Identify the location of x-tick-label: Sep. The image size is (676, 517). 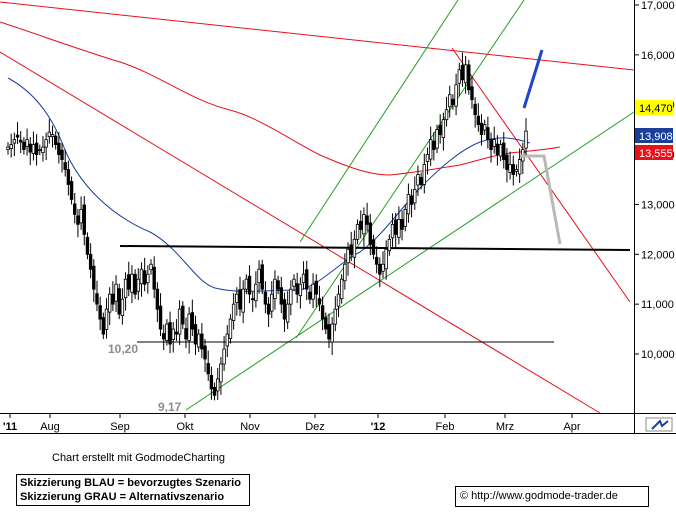
(120, 427).